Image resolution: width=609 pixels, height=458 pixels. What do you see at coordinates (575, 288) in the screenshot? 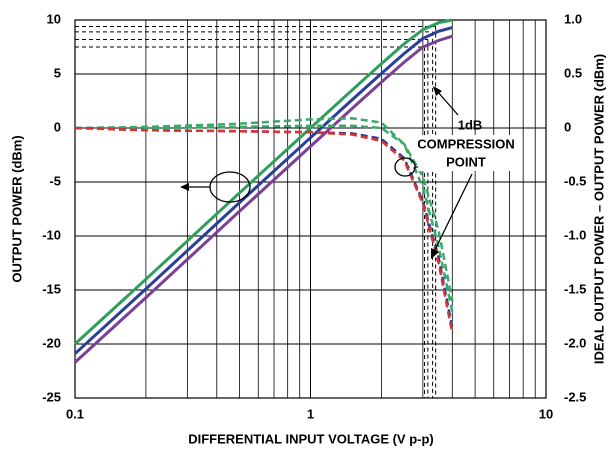
I see `y2-tick-label: -1.5` at bounding box center [575, 288].